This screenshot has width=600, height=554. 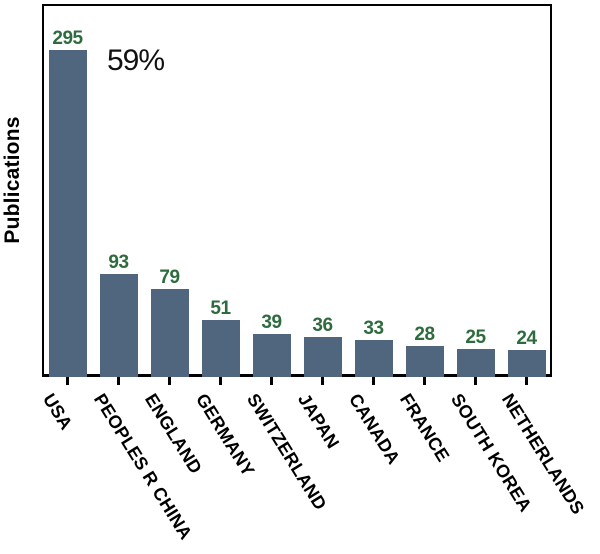 I want to click on x-axis-tick-label-japan: JAPAN, so click(x=318, y=421).